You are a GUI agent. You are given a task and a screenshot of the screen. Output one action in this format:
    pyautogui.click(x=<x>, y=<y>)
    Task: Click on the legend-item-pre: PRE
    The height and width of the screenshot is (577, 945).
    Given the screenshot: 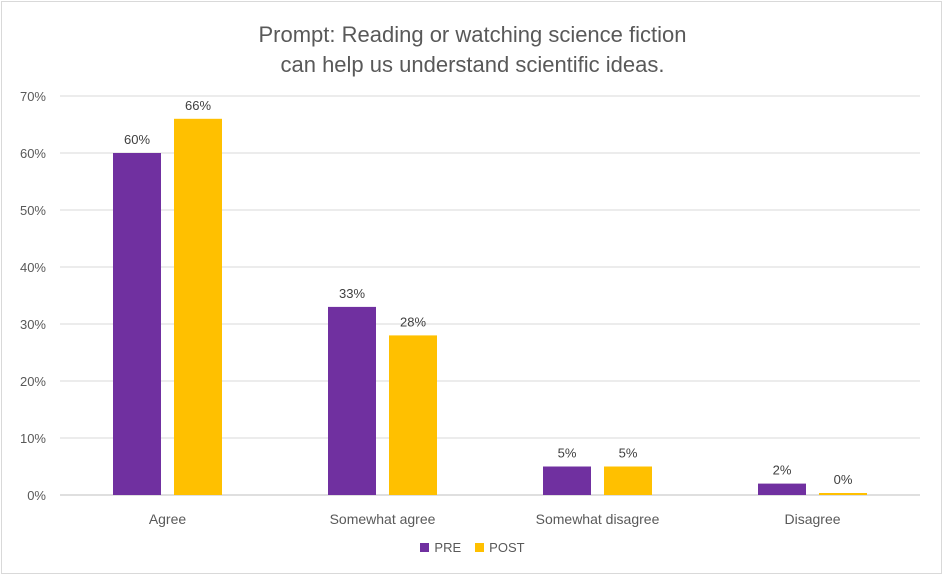 What is the action you would take?
    pyautogui.click(x=440, y=547)
    